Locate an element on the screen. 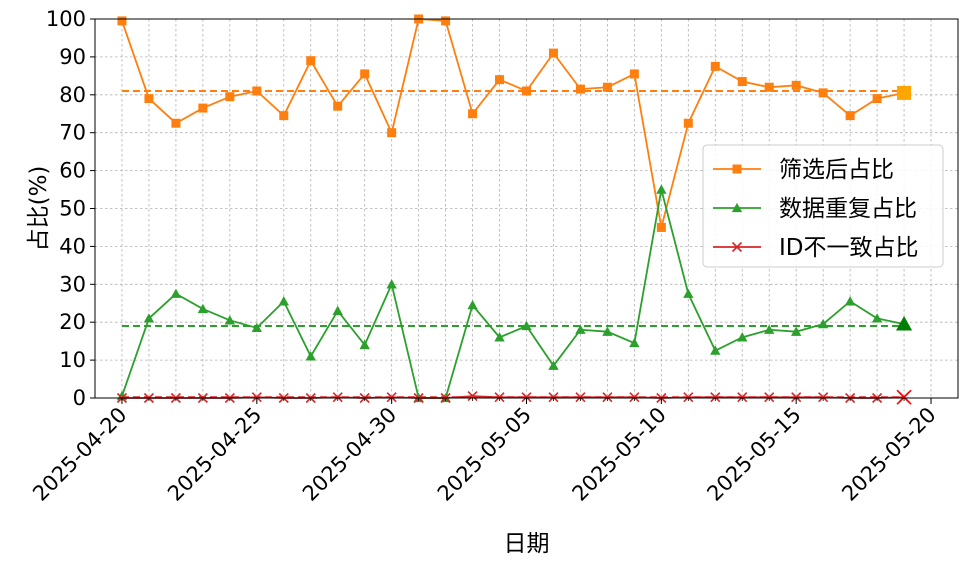  y-tick-label: 0 is located at coordinates (79, 398).